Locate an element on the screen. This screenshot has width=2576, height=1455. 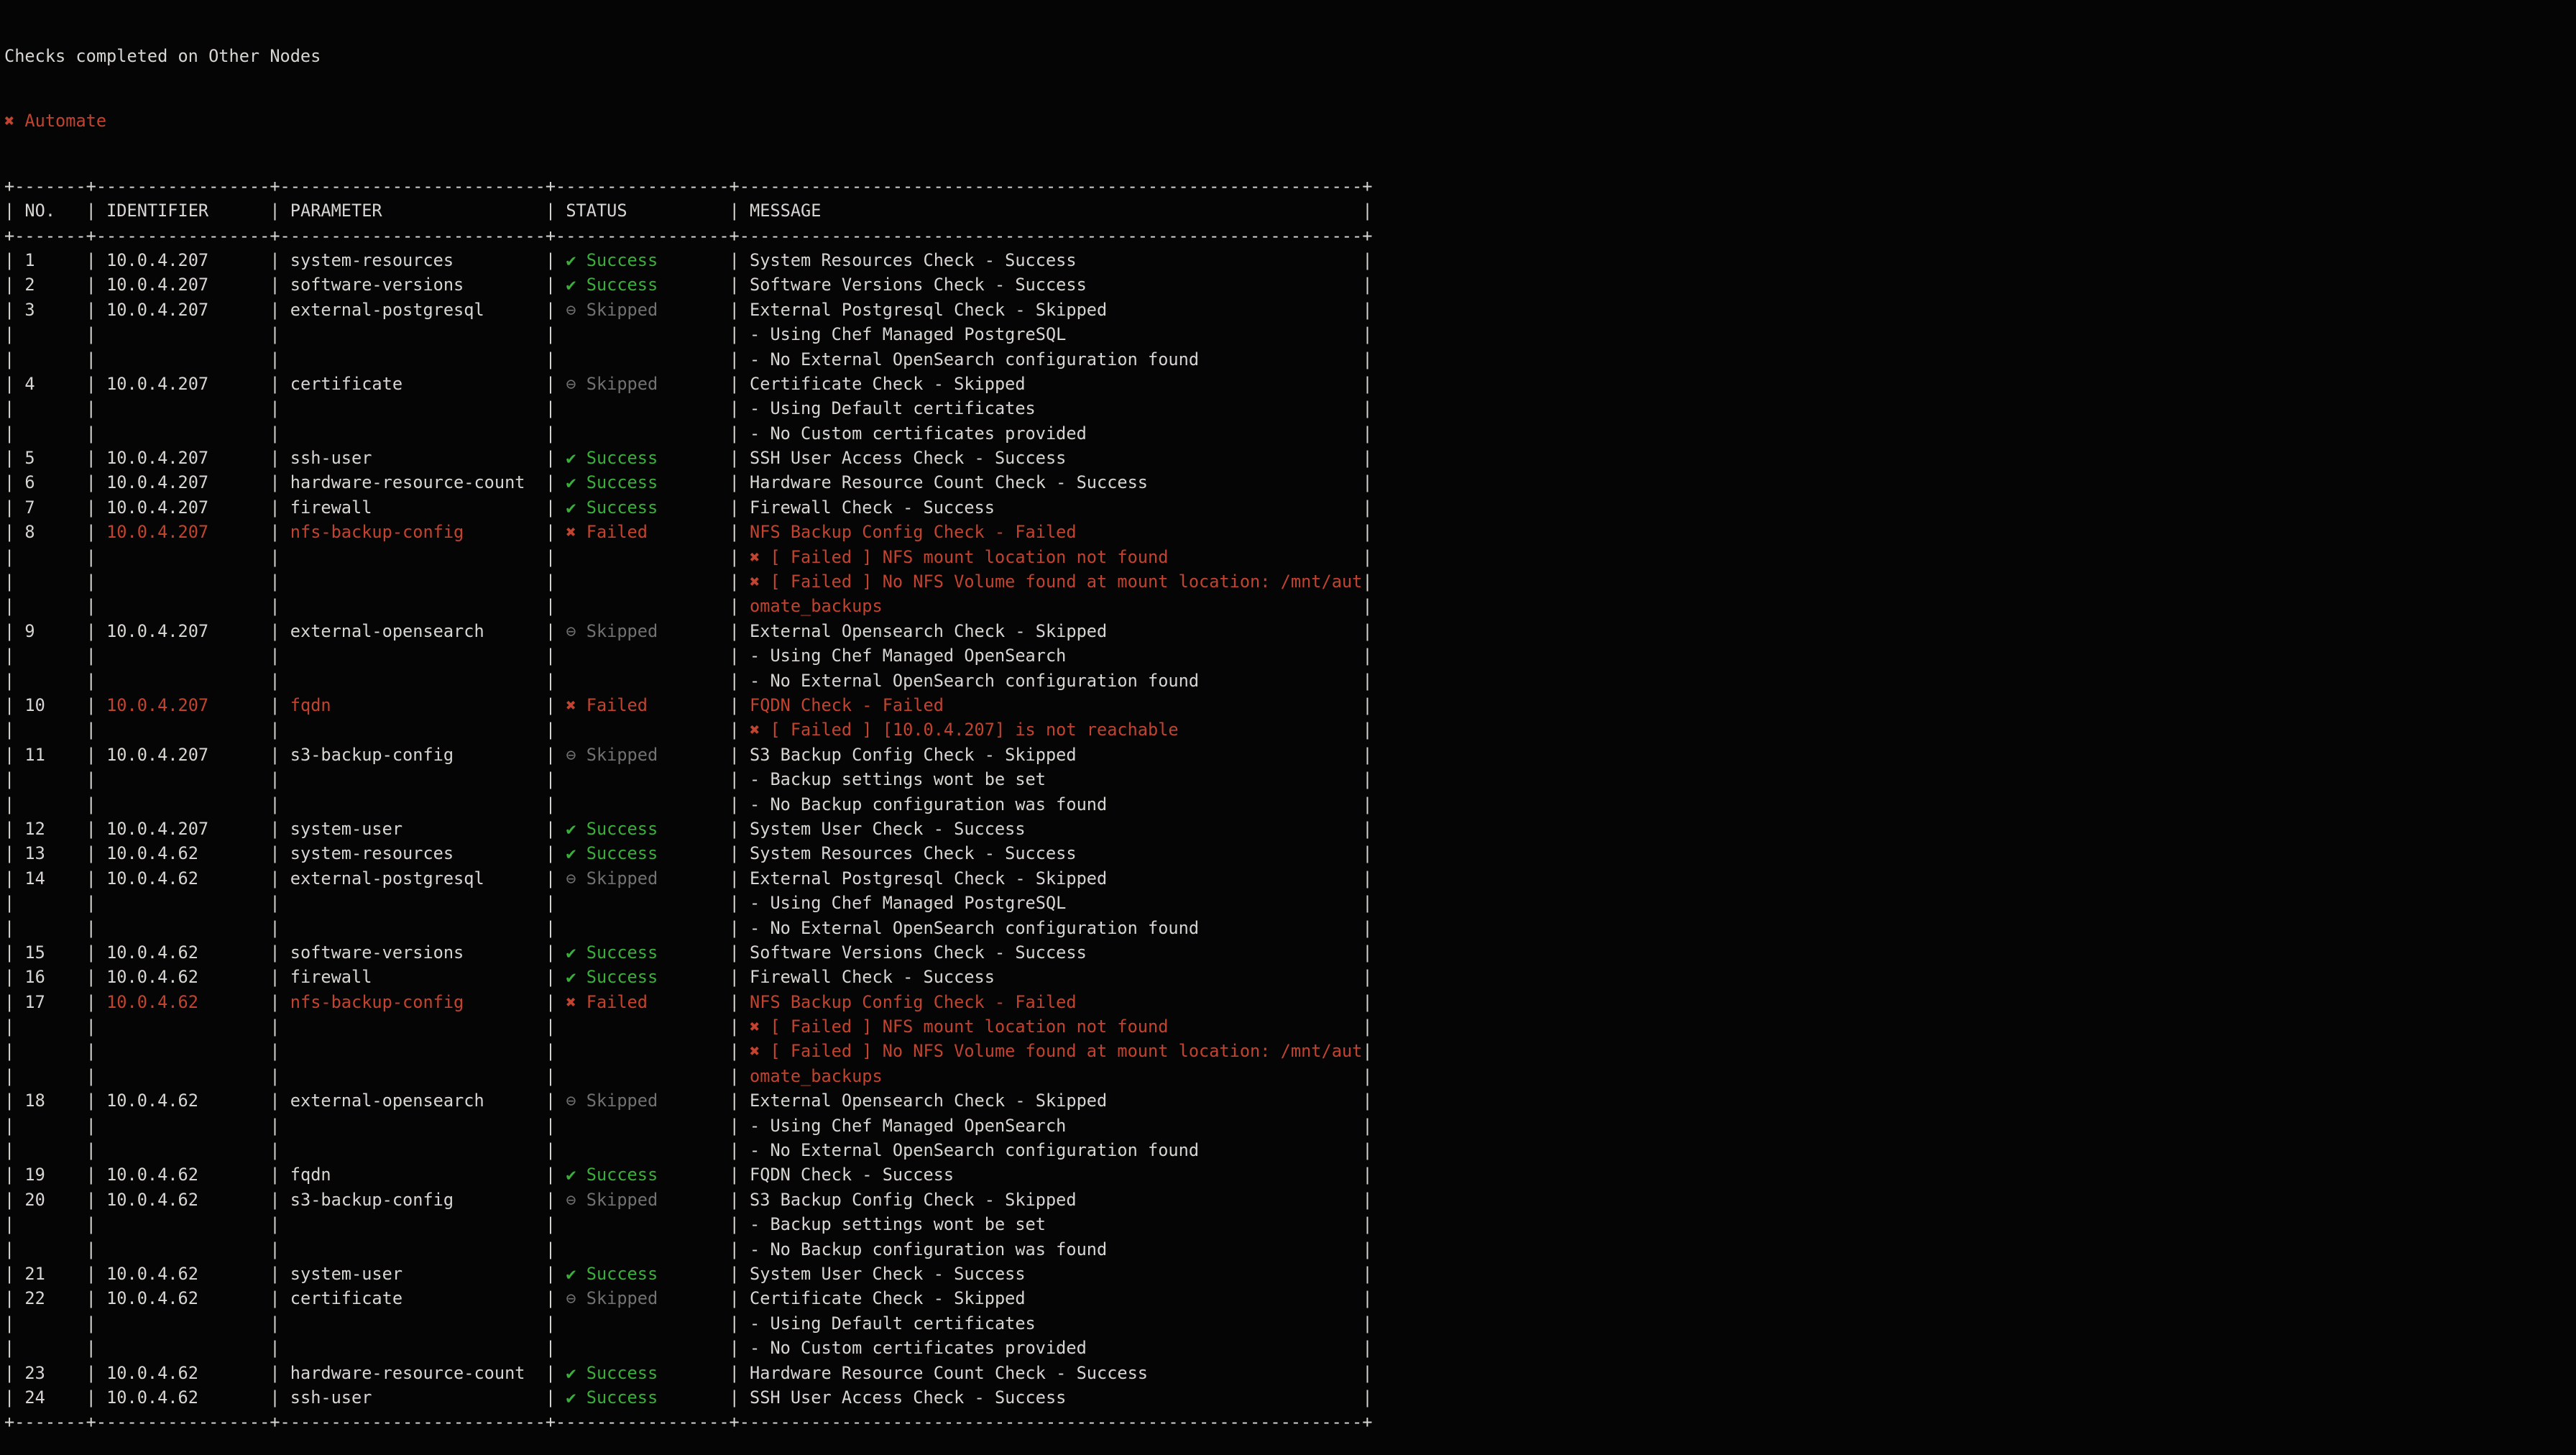
identifier-cell: 10.0.4.207 is located at coordinates (183, 458).